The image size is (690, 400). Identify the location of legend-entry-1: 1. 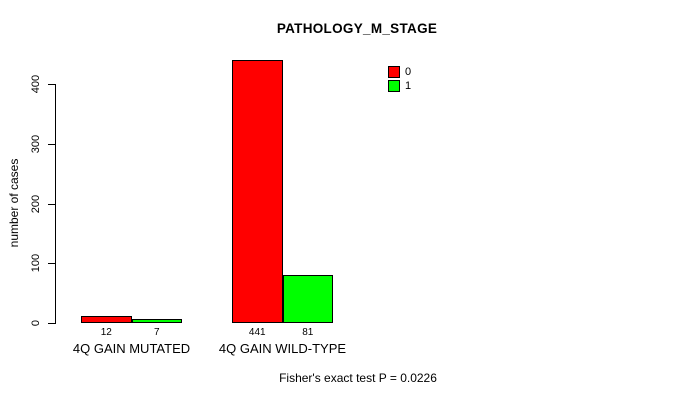
(399, 86).